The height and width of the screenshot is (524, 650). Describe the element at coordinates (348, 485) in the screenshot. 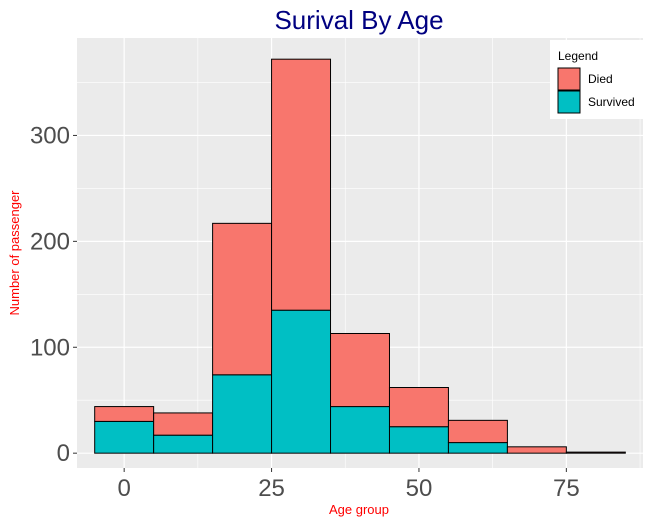

I see `x-axis-ticks: 0 25 50 75` at that location.